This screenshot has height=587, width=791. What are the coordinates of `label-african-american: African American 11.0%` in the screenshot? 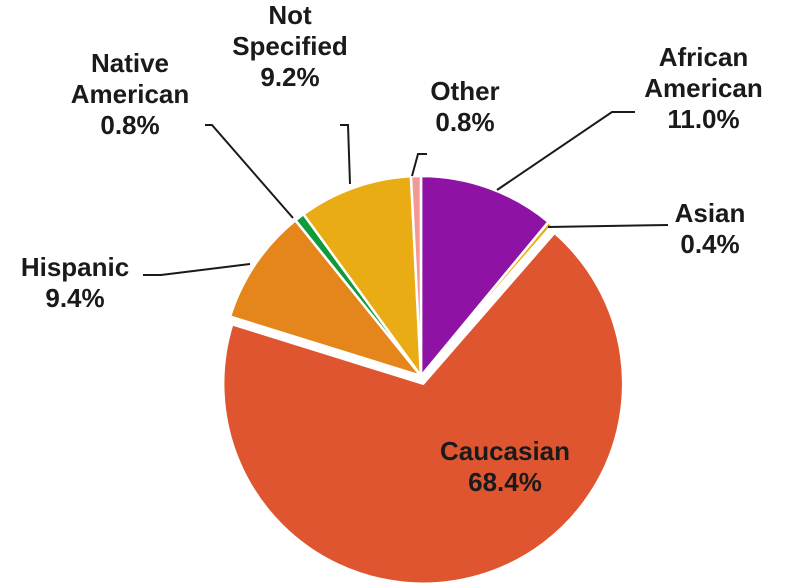 It's located at (703, 88).